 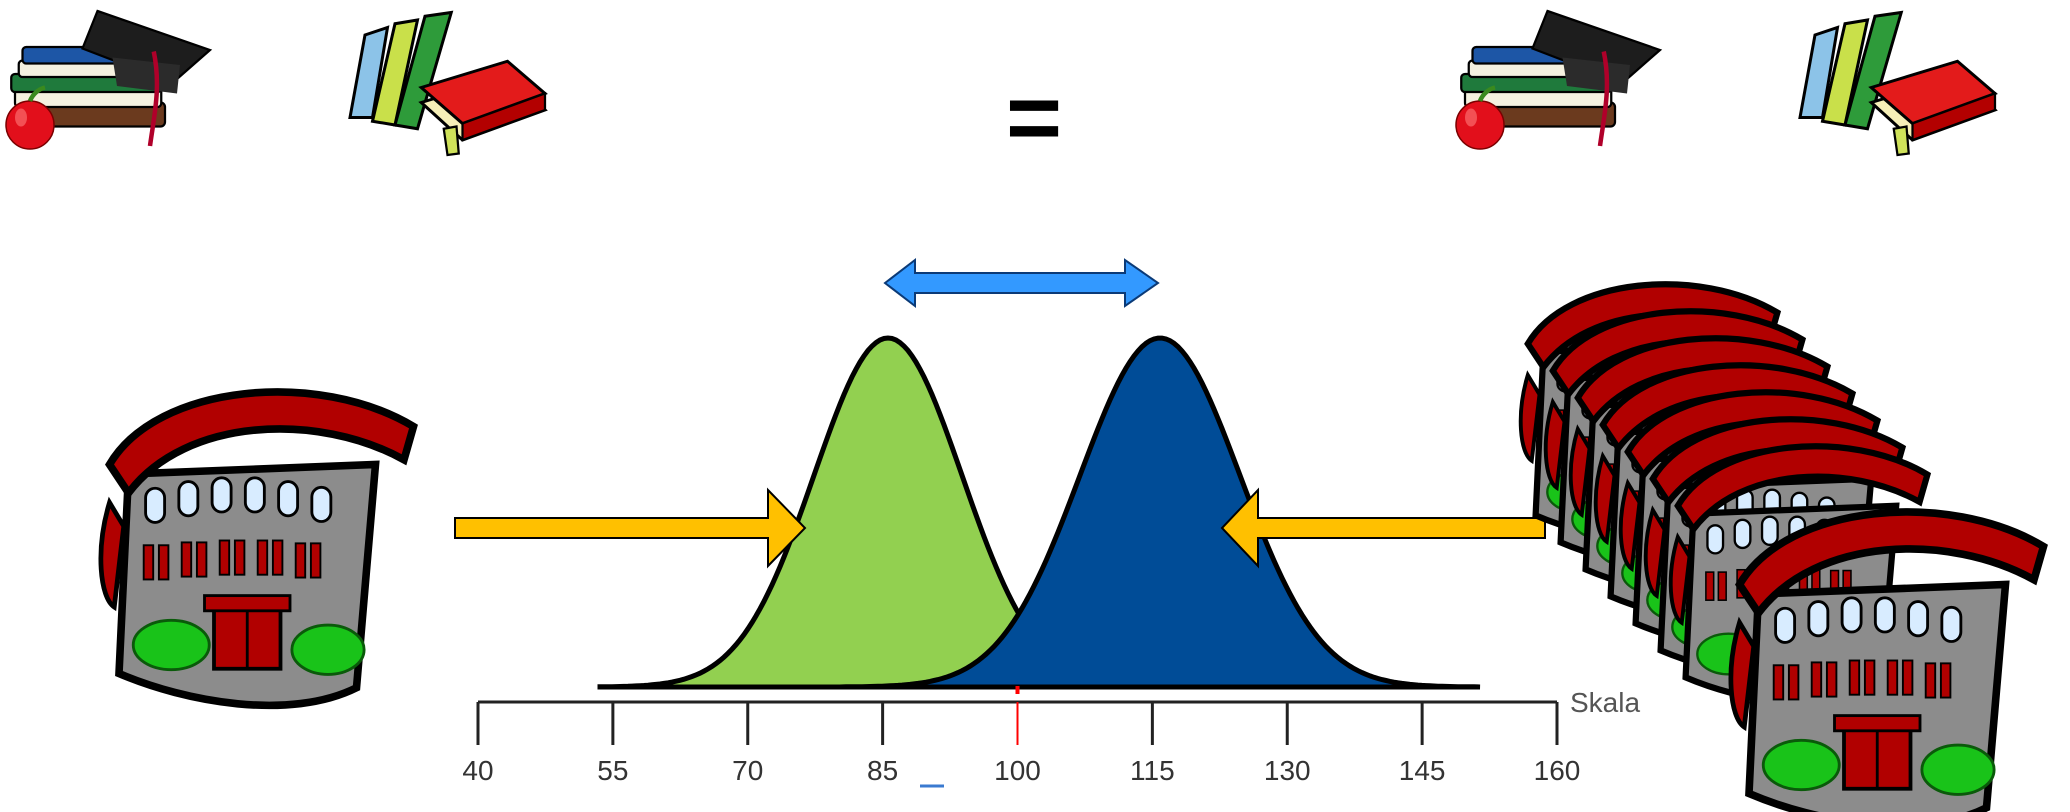 I want to click on scale-tick-label-130: 130, so click(x=1287, y=770).